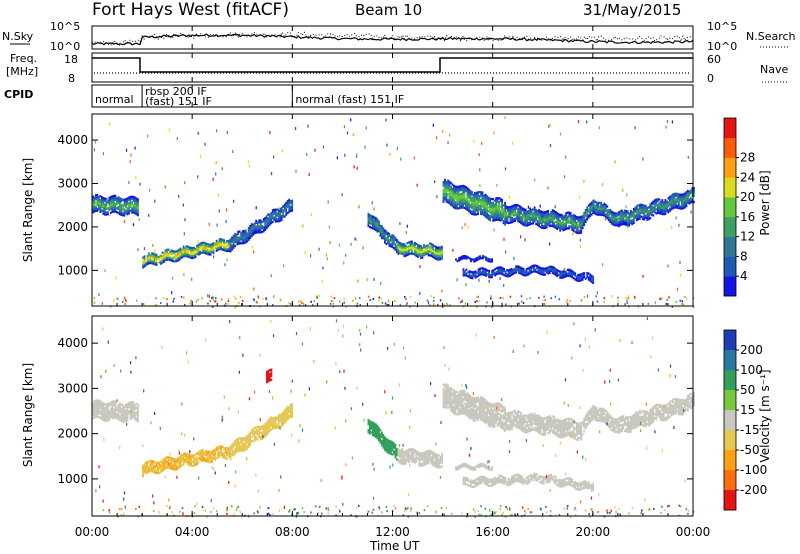 The height and width of the screenshot is (554, 800). What do you see at coordinates (730, 226) in the screenshot?
I see `colorbar-swatch` at bounding box center [730, 226].